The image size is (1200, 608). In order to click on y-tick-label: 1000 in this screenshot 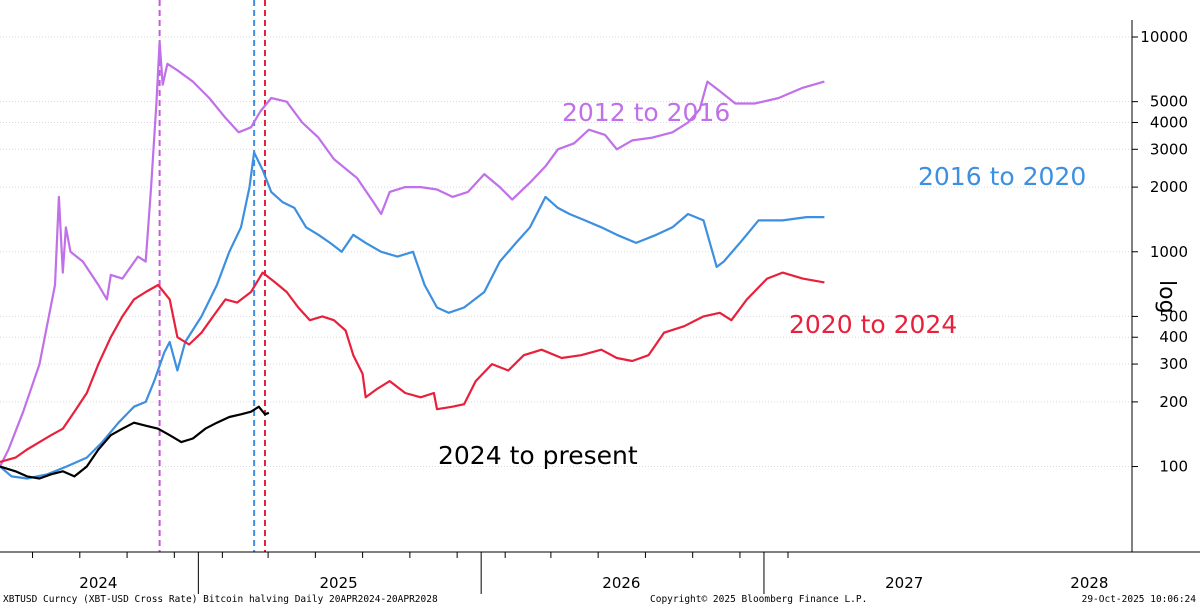, I will do `click(1169, 252)`.